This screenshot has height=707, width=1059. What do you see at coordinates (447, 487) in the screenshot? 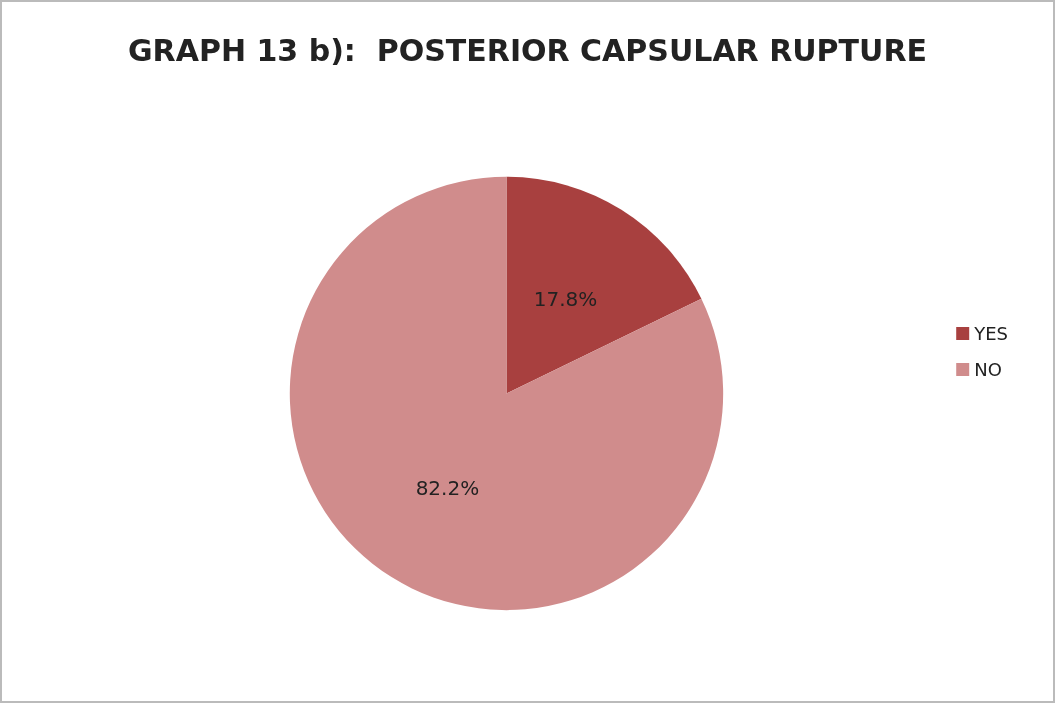
I see `data-label: 82.2%` at bounding box center [447, 487].